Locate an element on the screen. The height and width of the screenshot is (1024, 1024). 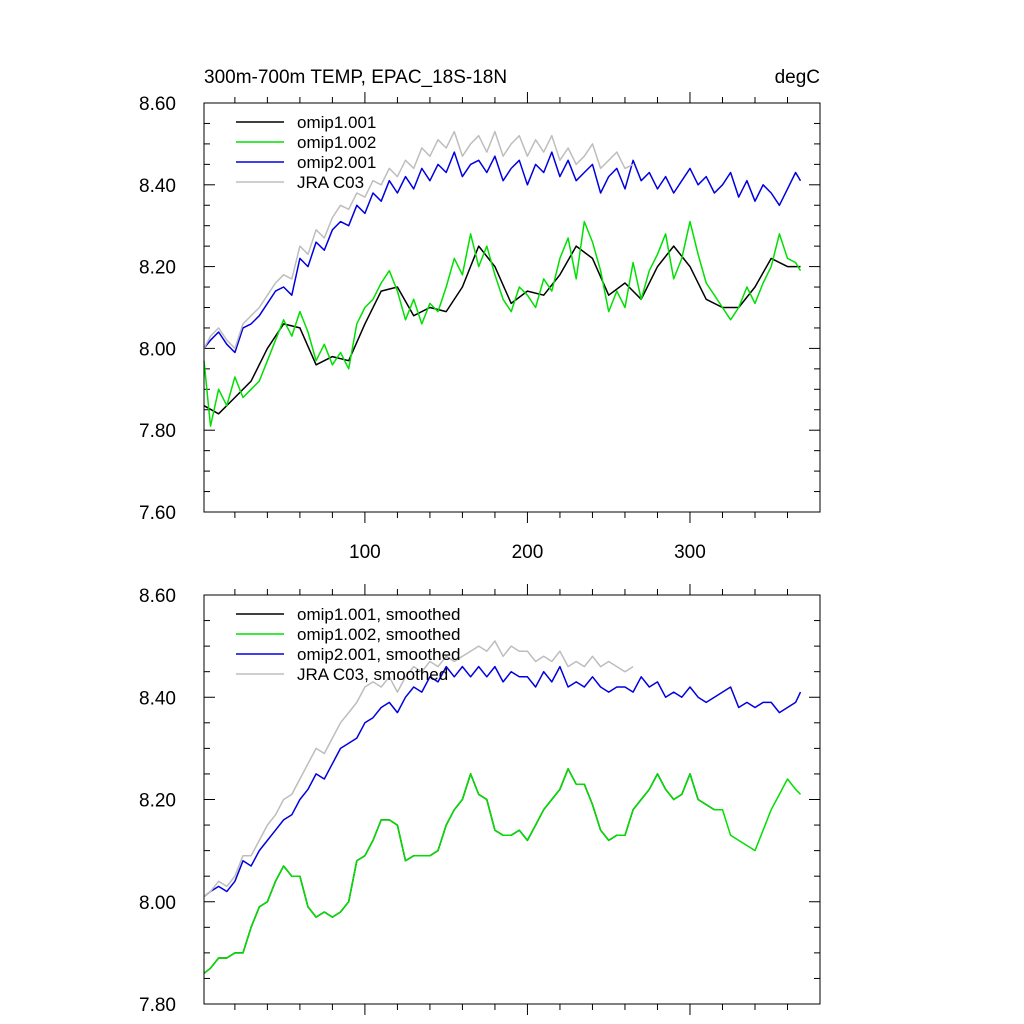
top-legend-label-omip2-001: omip2.001 is located at coordinates (336, 162).